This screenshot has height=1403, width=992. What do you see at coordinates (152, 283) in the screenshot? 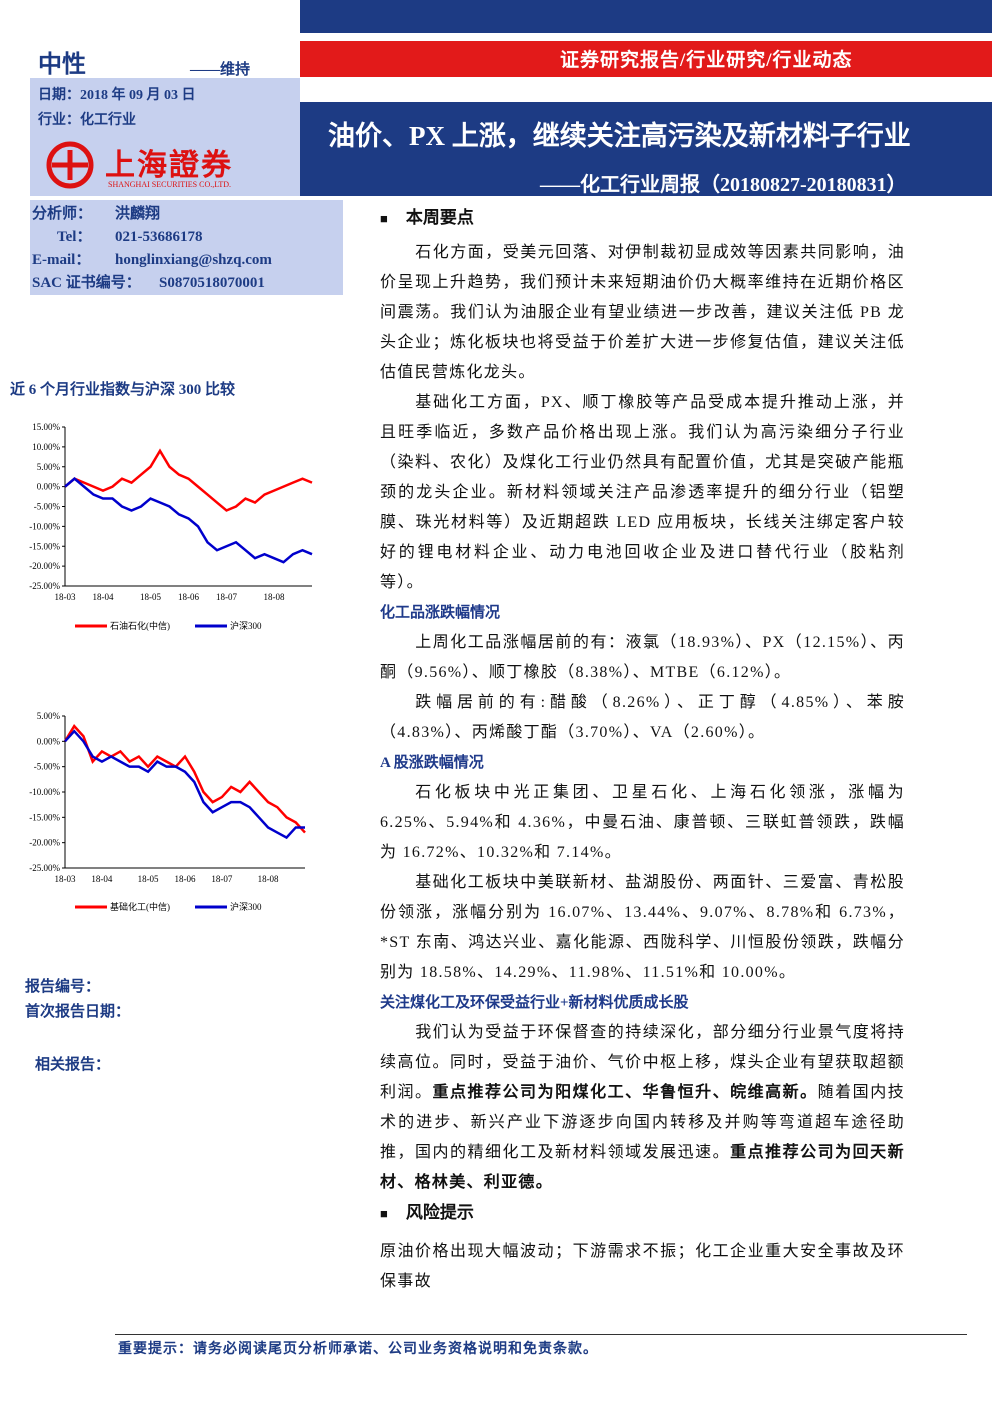
I see `analyst-row: SAC 证书编号： S0870518070001` at bounding box center [152, 283].